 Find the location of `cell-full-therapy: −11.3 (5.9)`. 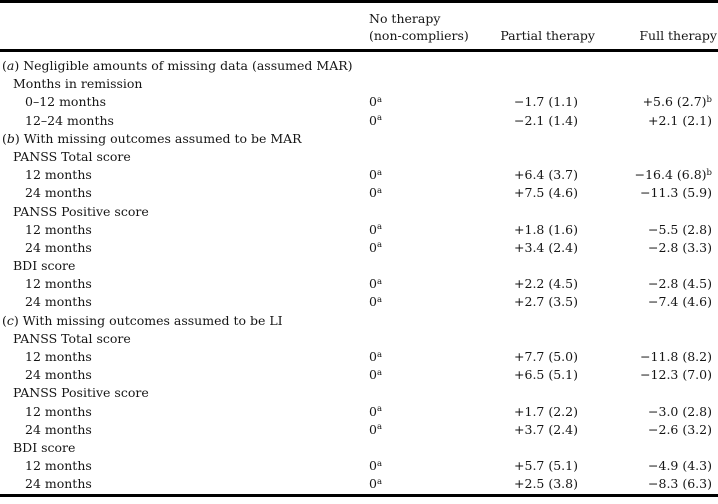

cell-full-therapy: −11.3 (5.9) is located at coordinates (676, 193).